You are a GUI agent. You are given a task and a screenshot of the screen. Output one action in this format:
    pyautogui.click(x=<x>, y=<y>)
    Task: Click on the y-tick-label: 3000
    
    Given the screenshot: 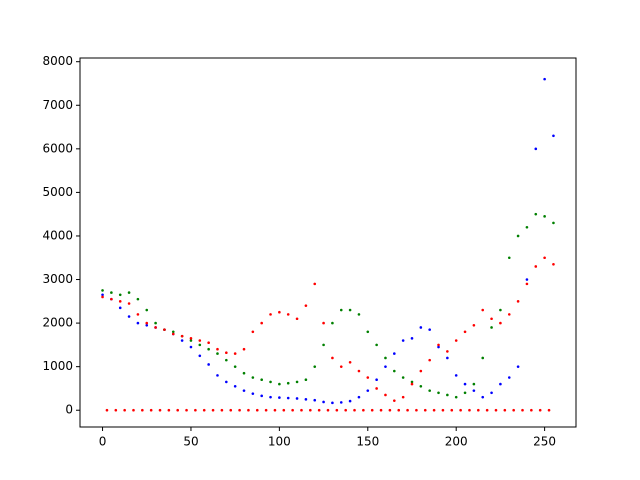 What is the action you would take?
    pyautogui.click(x=57, y=279)
    